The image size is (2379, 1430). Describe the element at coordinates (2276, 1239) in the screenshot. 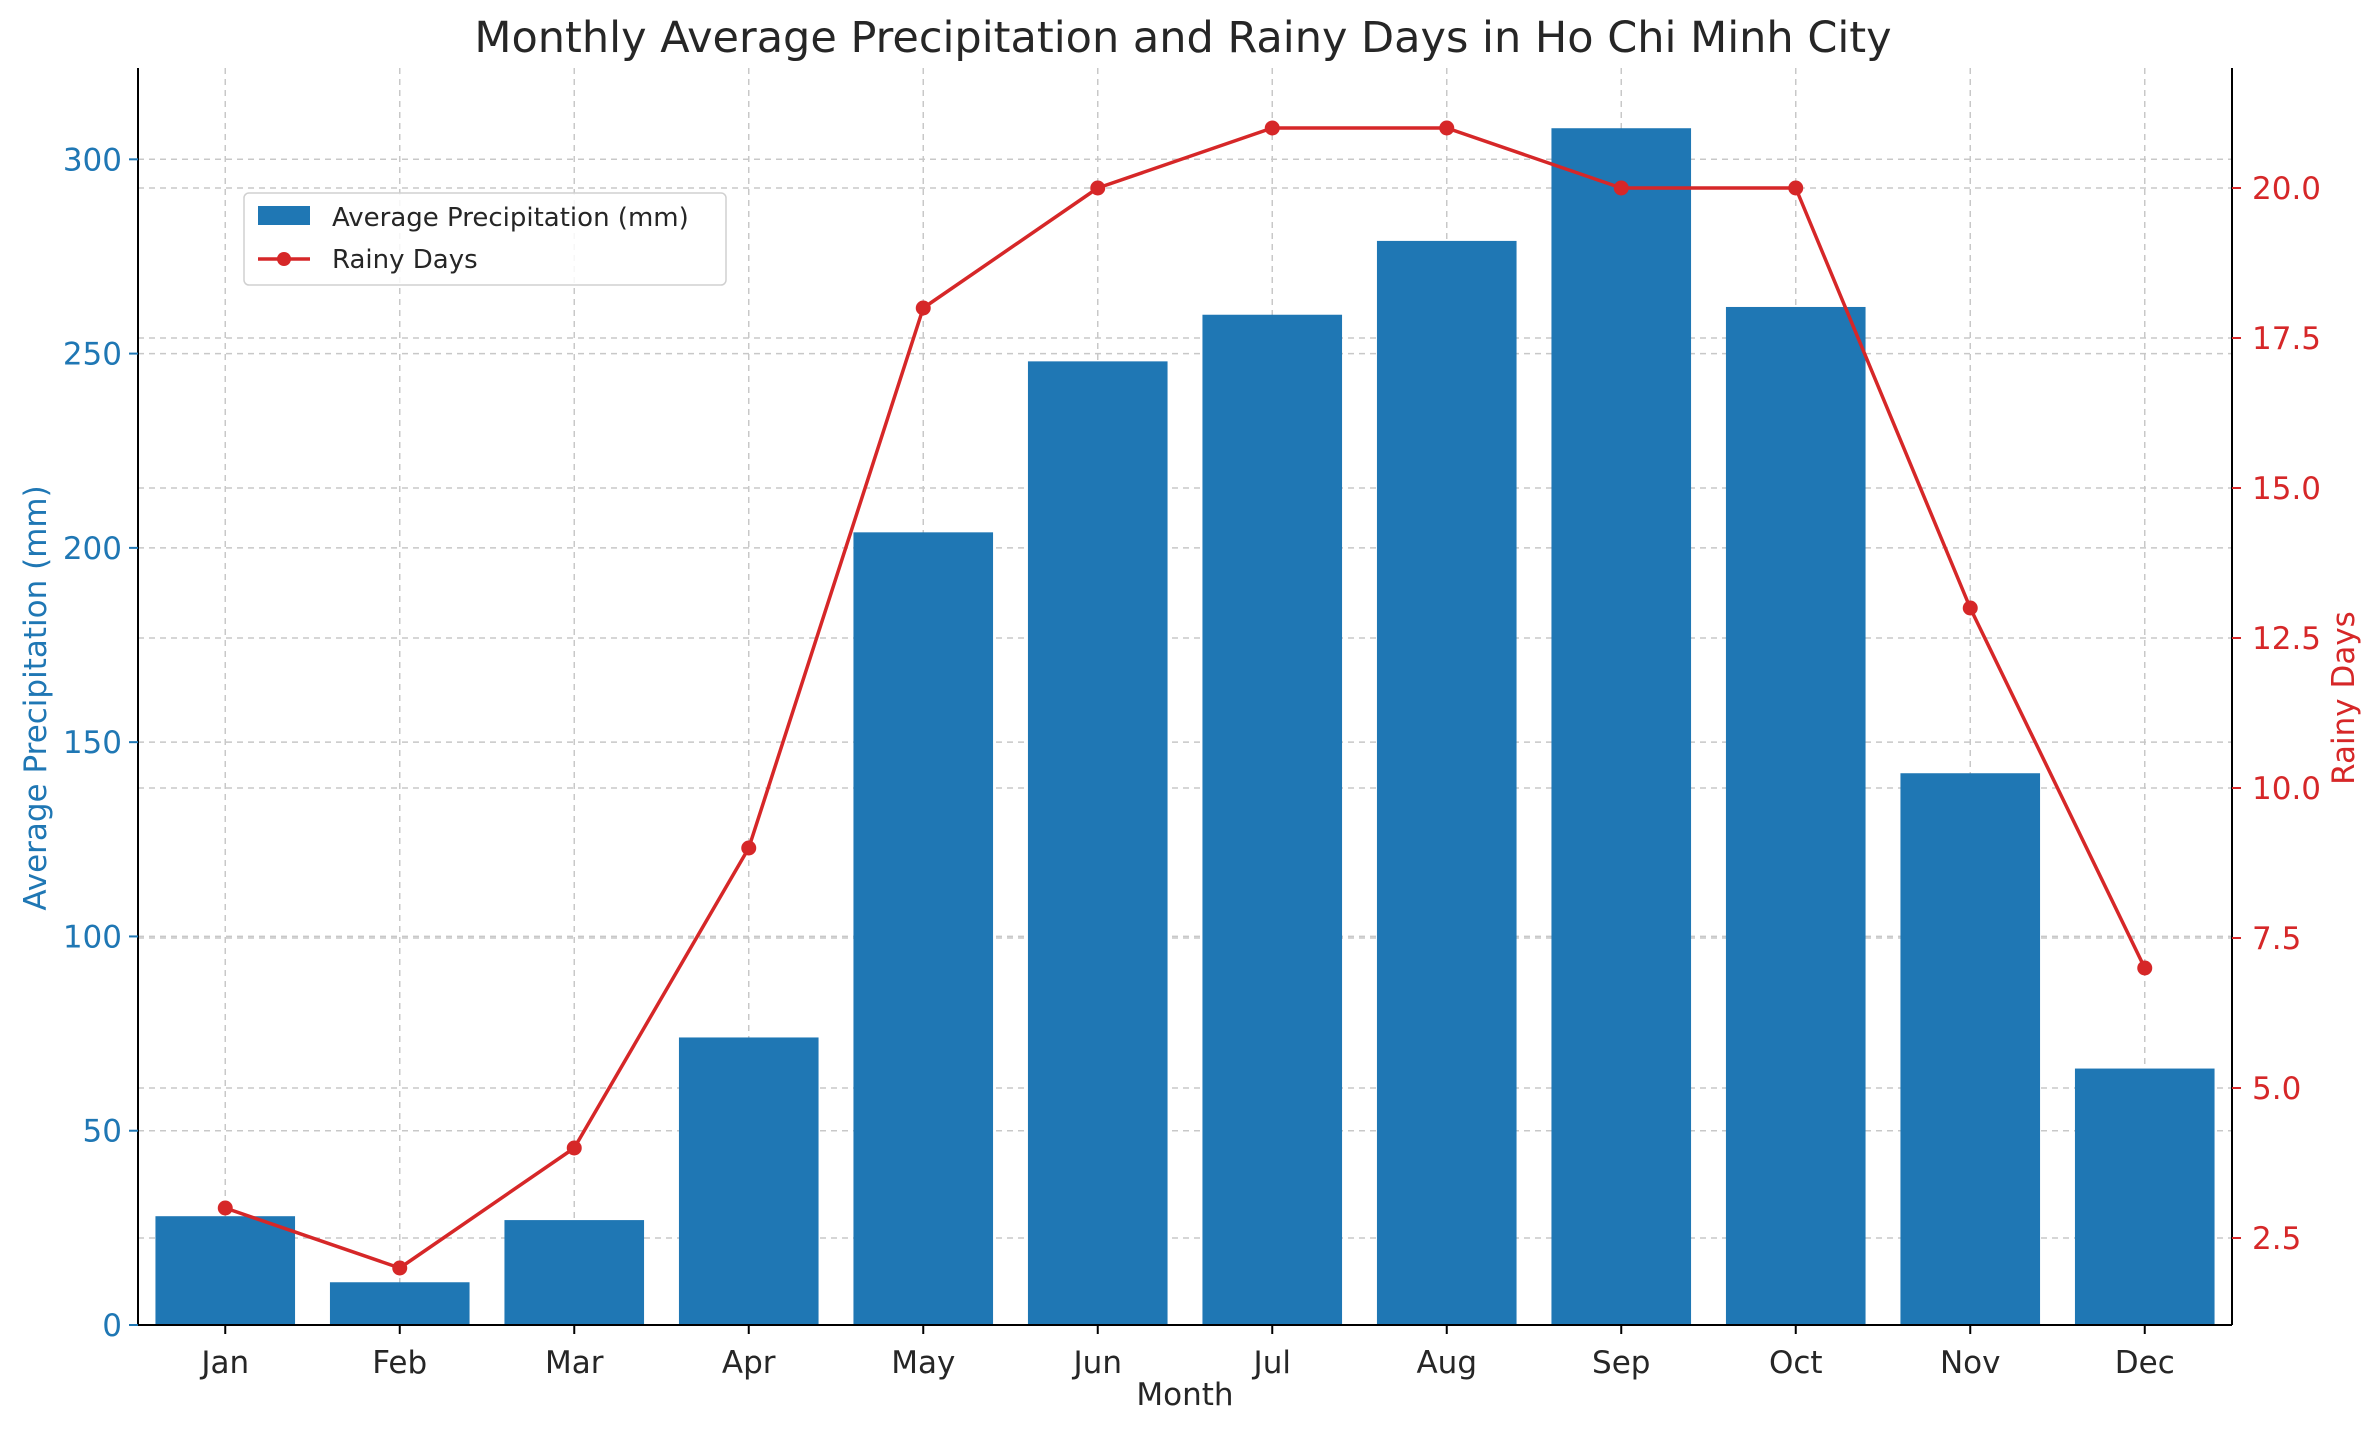

I see `right-tick-label: 2.5` at that location.